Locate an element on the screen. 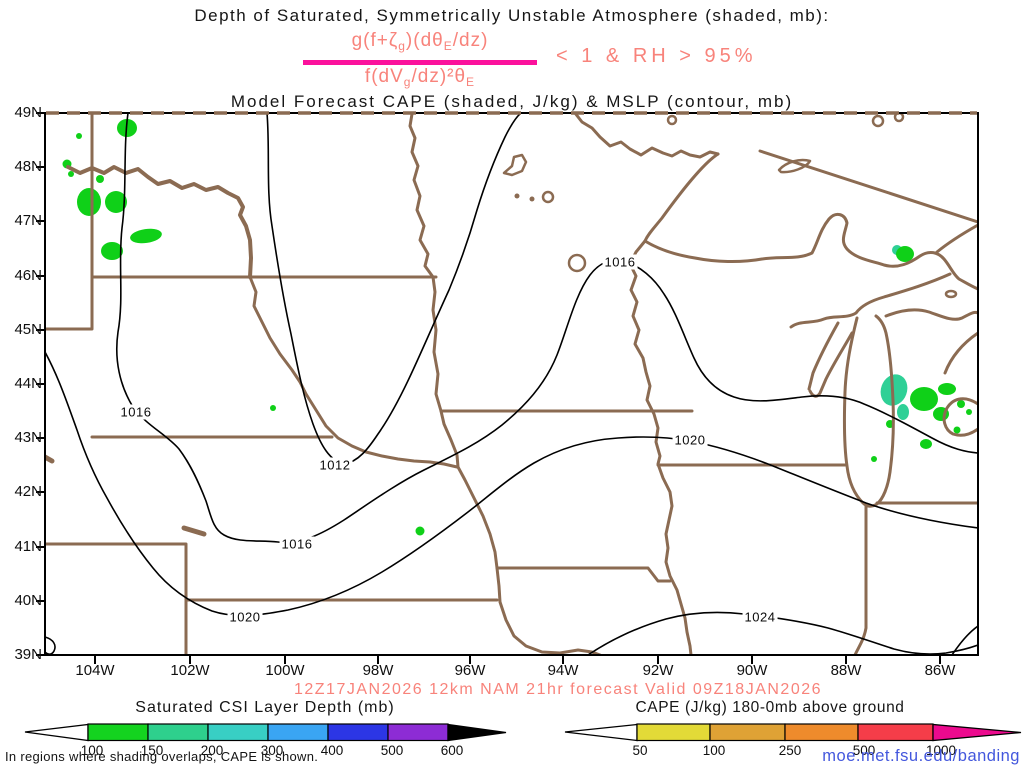 The width and height of the screenshot is (1024, 768). canada-boundary-waters is located at coordinates (646, 136).